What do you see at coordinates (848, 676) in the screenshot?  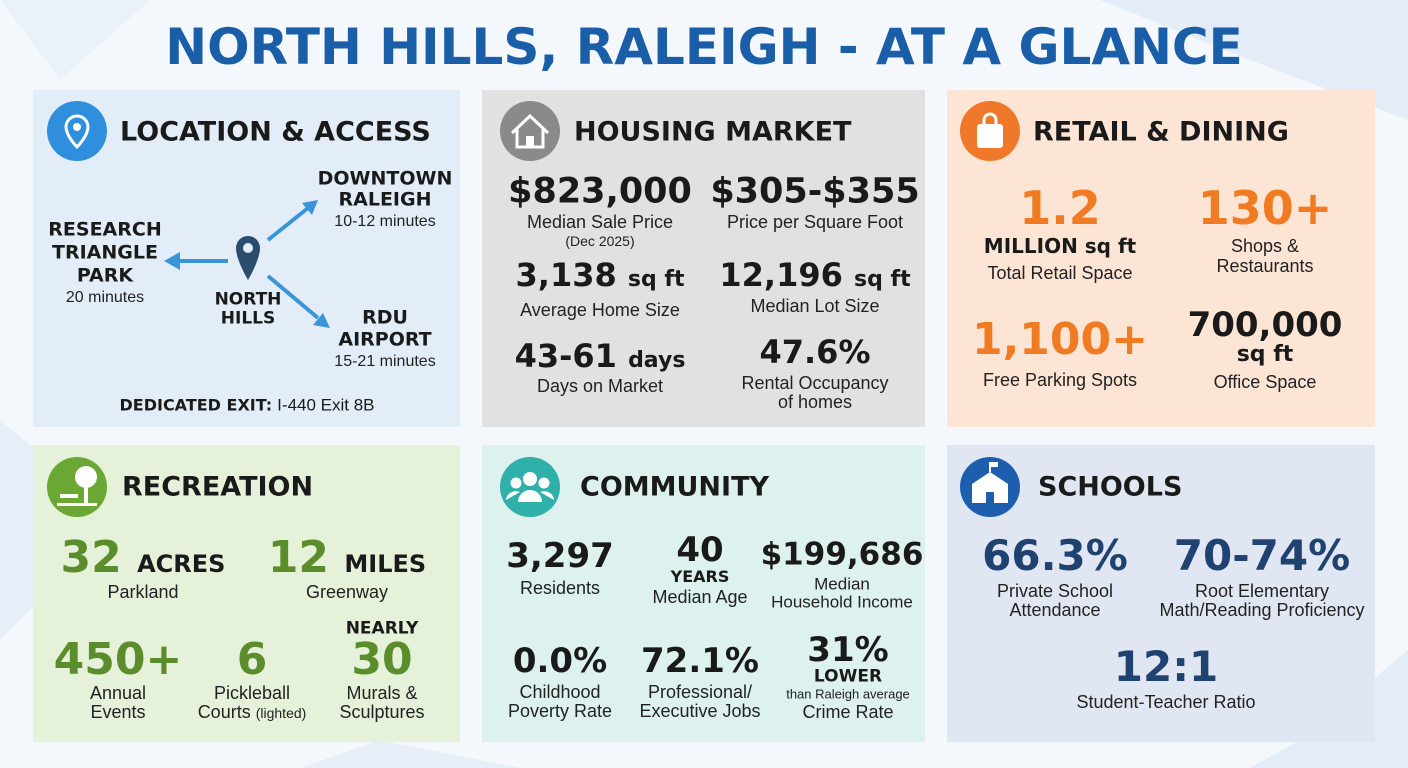 I see `stat-unit: LOWER` at bounding box center [848, 676].